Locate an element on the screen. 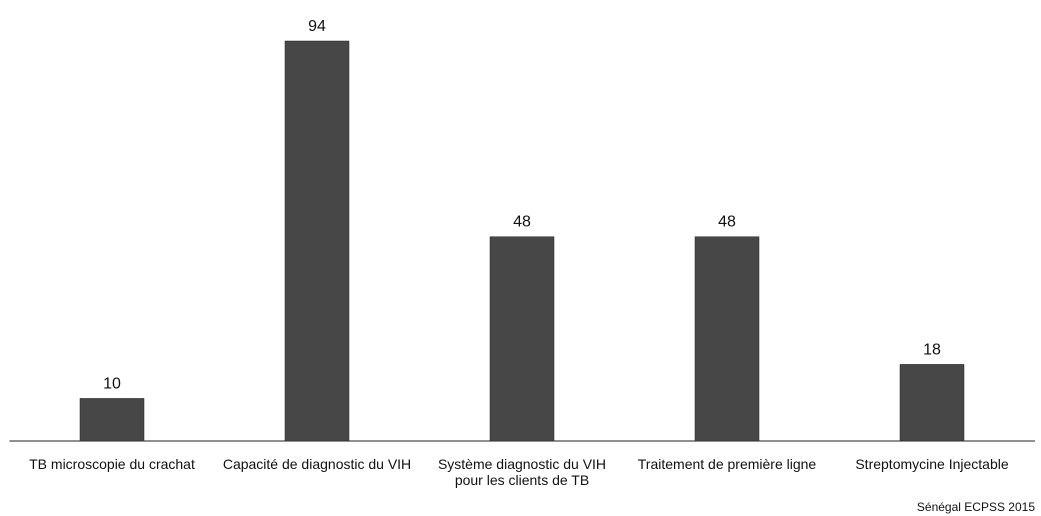  source-note: Sénégal ECPSS 2015 is located at coordinates (975, 507).